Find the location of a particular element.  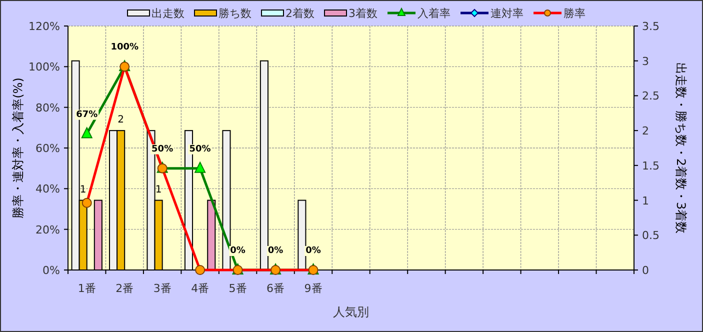

legend-label: 連対率 is located at coordinates (507, 13).